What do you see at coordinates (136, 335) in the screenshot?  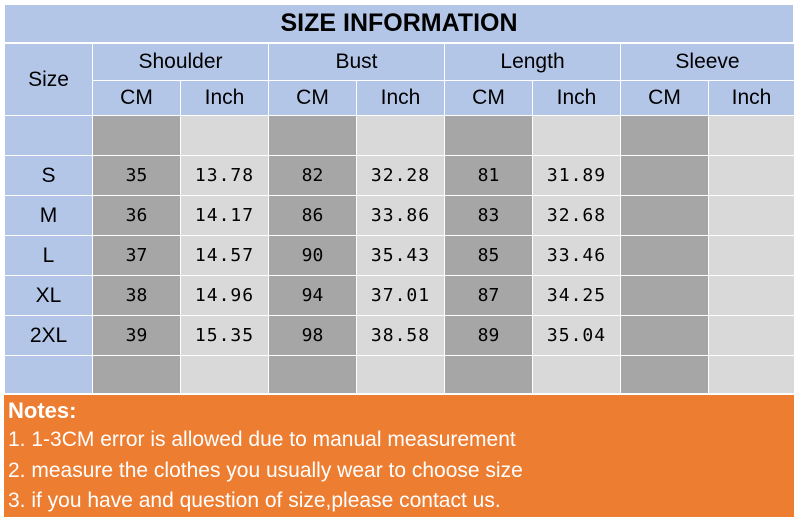 I see `shoulder-cm-cell: 39` at bounding box center [136, 335].